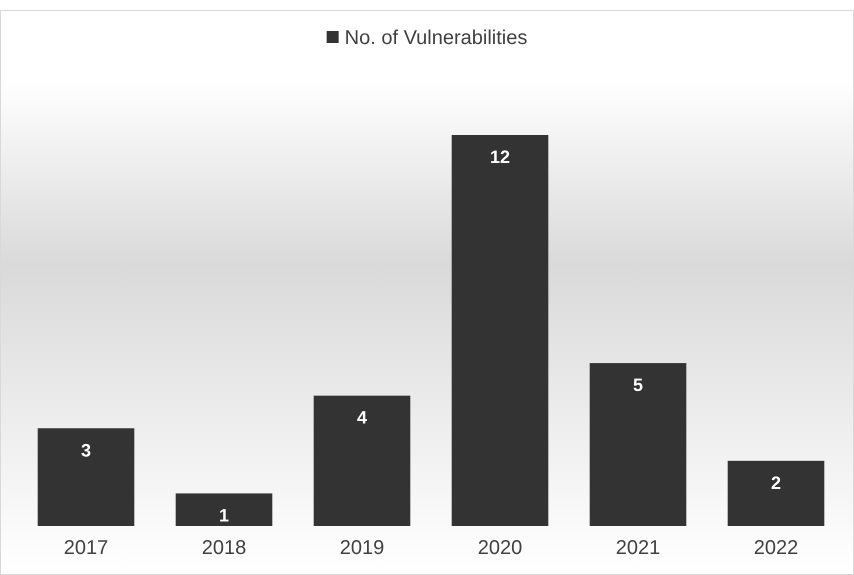  What do you see at coordinates (638, 548) in the screenshot?
I see `x-tick-label: 2021` at bounding box center [638, 548].